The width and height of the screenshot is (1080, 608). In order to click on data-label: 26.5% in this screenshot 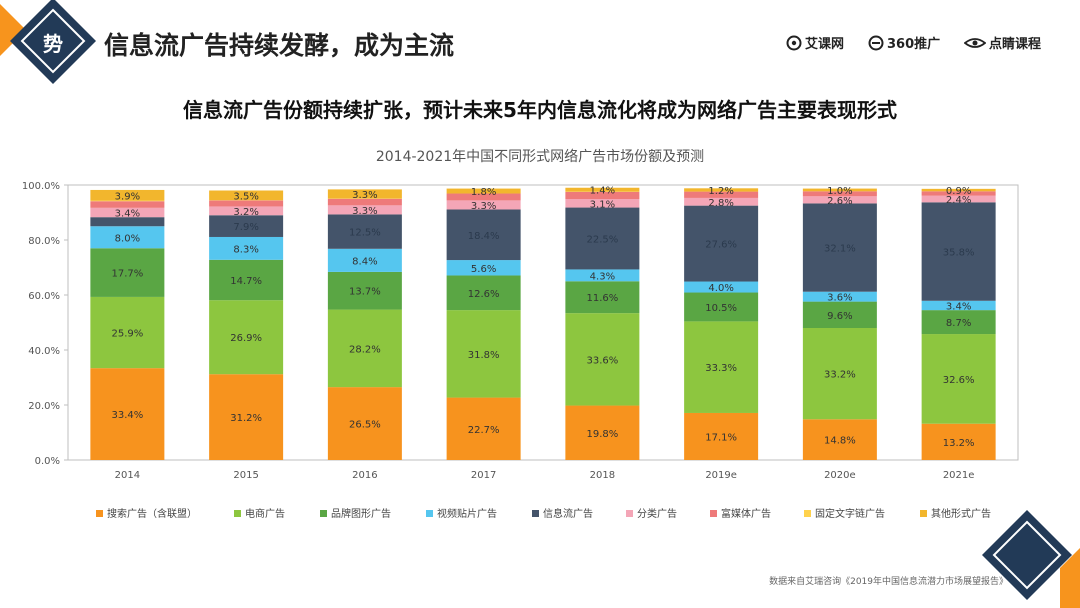, I will do `click(365, 425)`.